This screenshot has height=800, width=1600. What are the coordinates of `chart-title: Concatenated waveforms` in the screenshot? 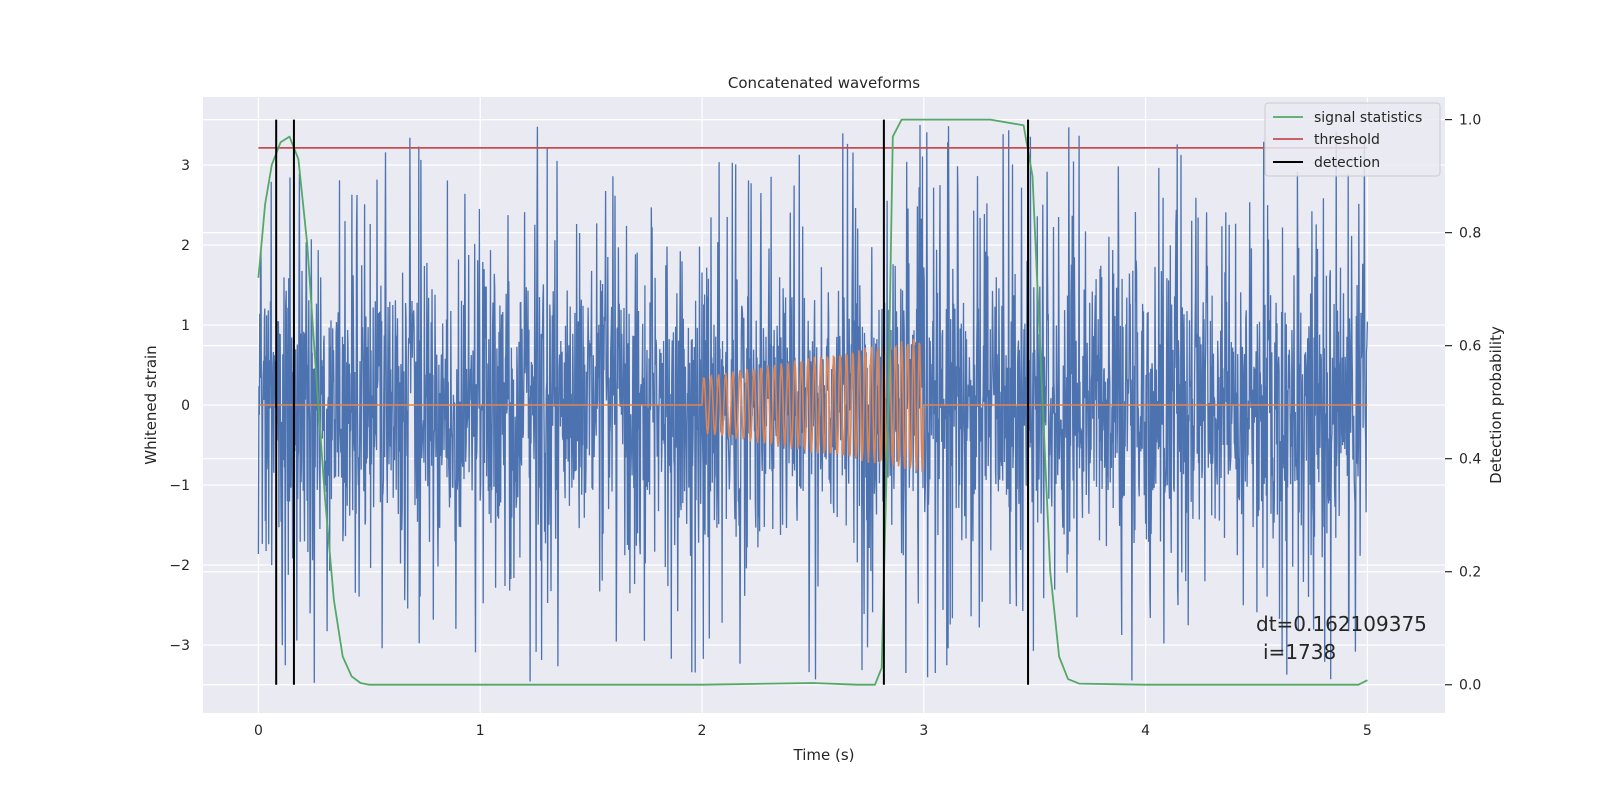 It's located at (824, 83).